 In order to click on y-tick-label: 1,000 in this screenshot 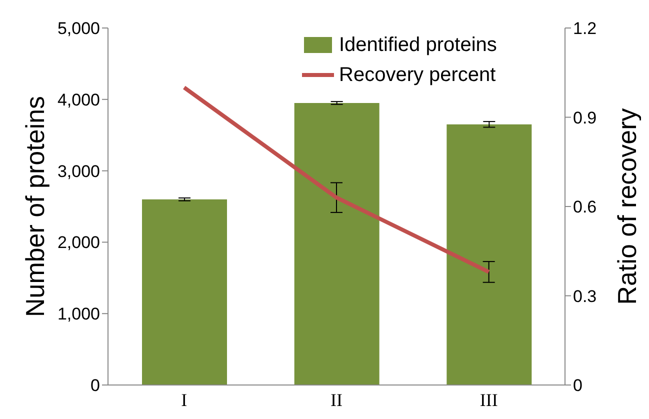, I will do `click(78, 314)`.